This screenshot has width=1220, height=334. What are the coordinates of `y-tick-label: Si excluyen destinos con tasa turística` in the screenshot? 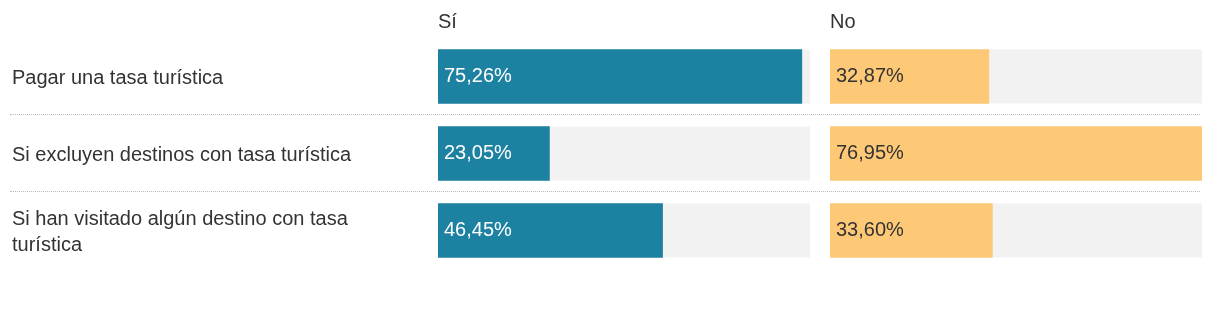 It's located at (182, 154).